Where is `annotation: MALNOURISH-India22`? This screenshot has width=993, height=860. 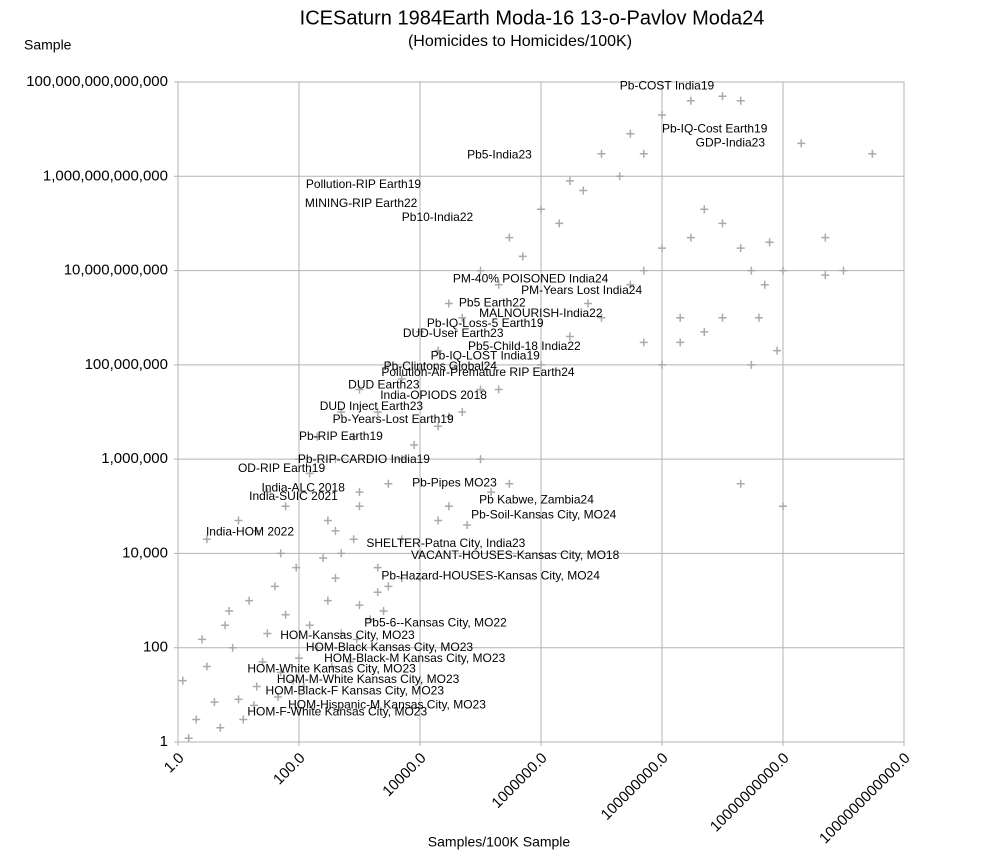 annotation: MALNOURISH-India22 is located at coordinates (541, 313).